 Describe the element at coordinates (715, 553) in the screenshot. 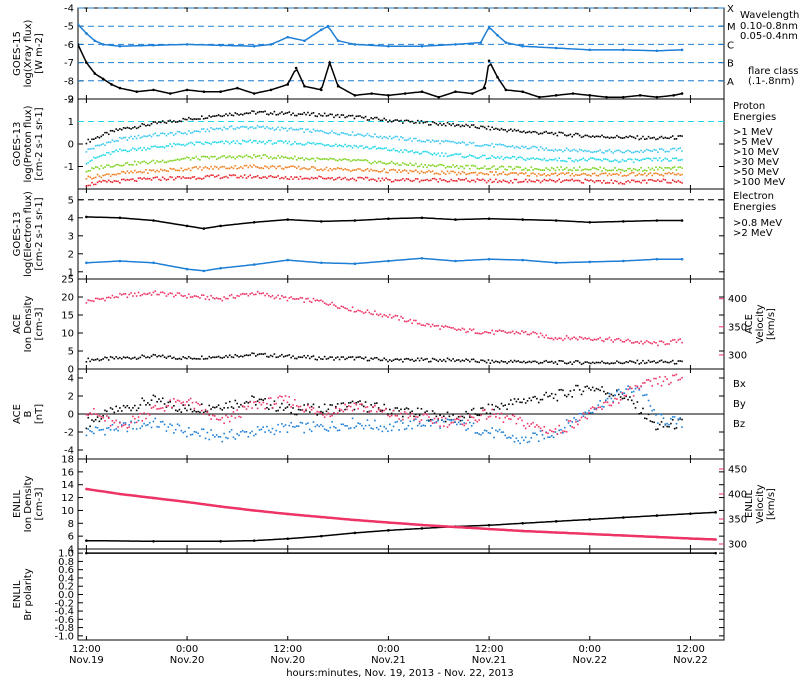

I see `series-enlil_polarity-br-polarity-point` at that location.